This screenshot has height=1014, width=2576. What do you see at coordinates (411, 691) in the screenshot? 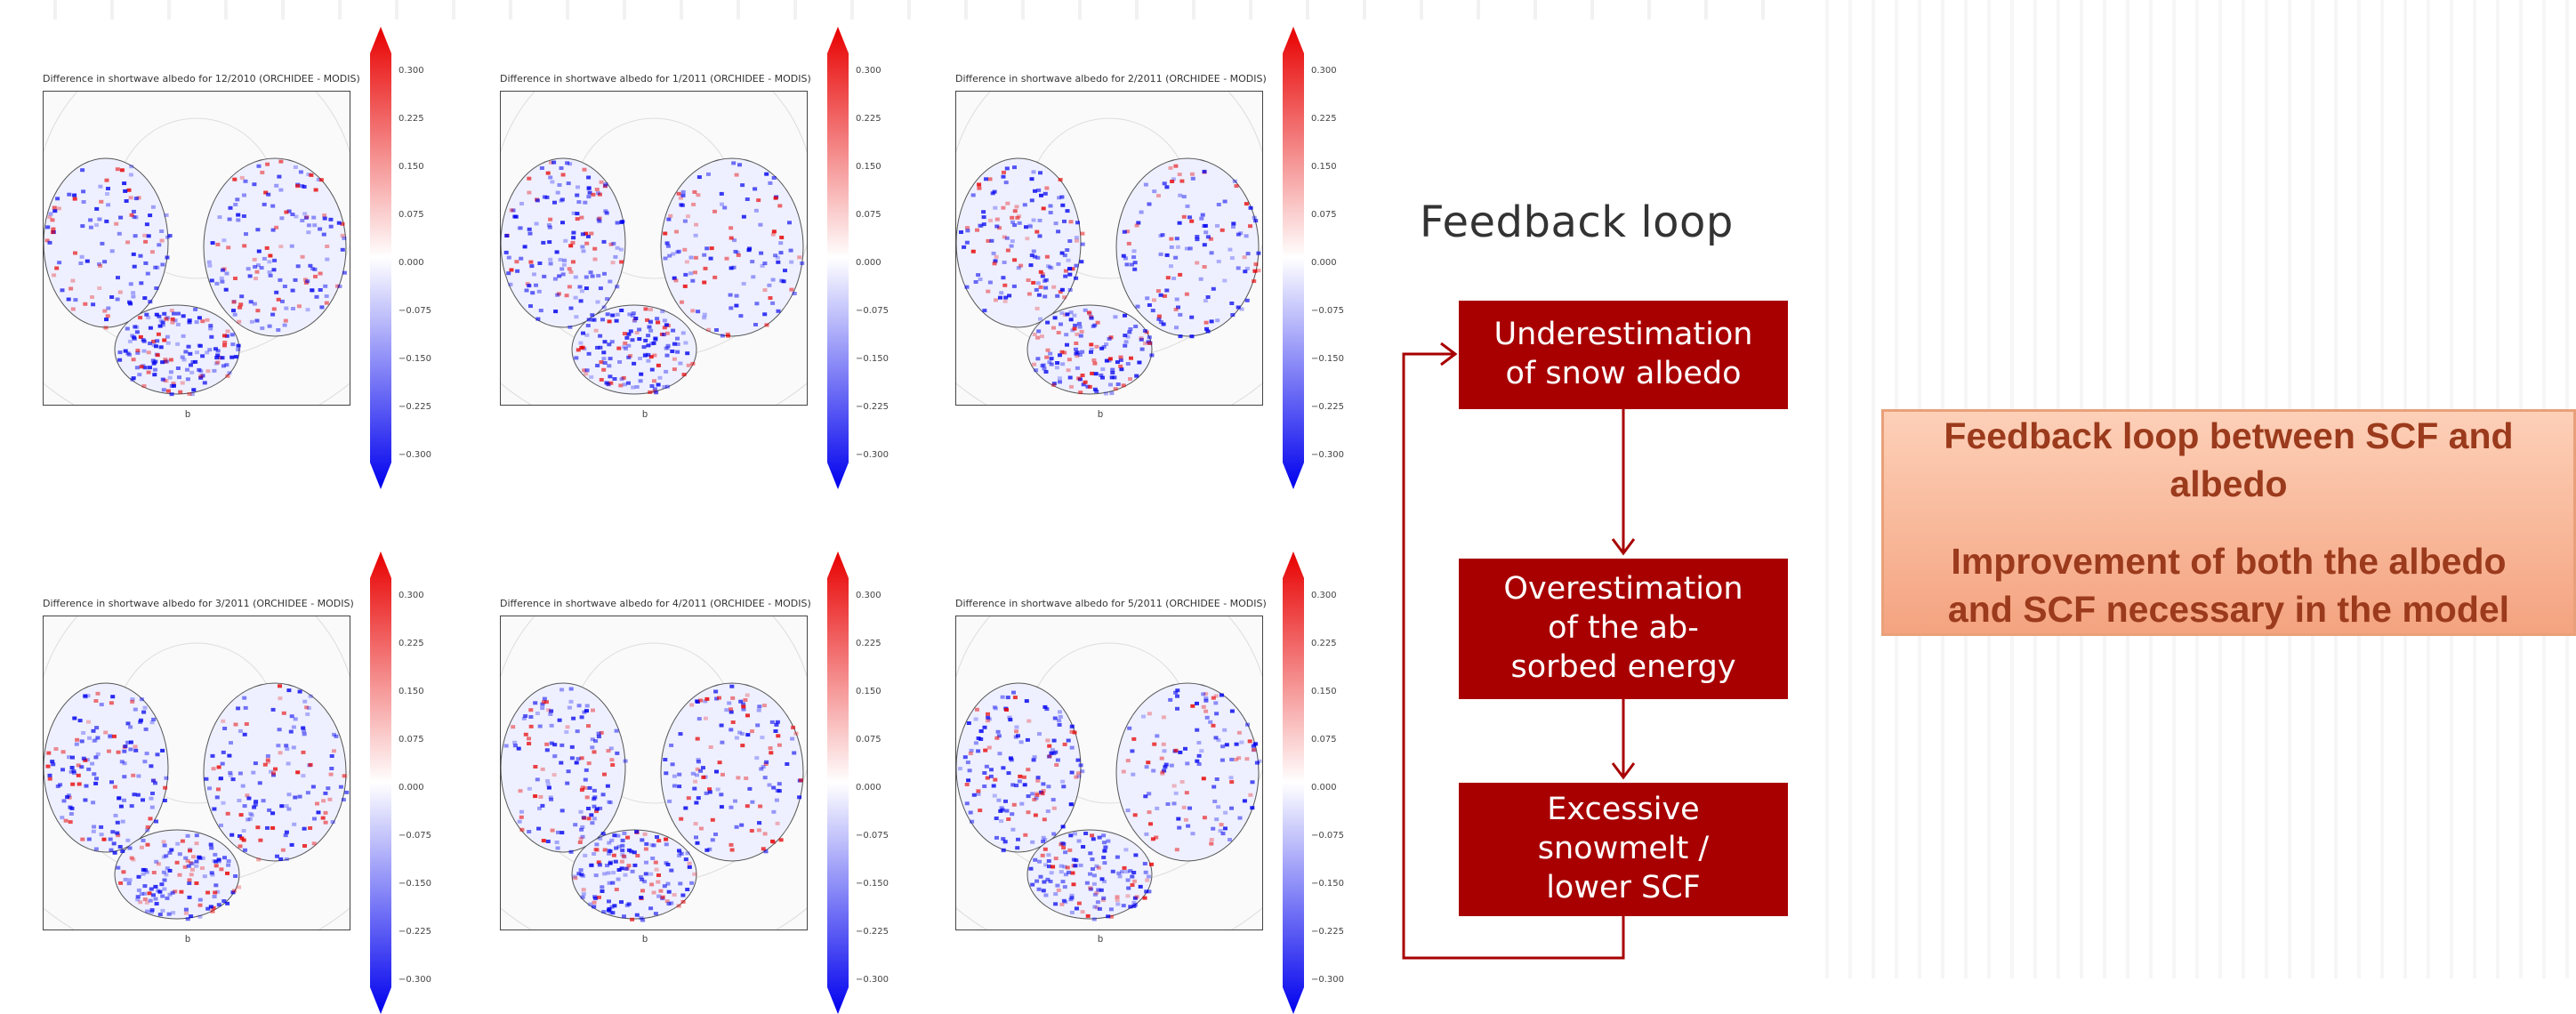
I see `colorbar-tick: 0.150` at bounding box center [411, 691].